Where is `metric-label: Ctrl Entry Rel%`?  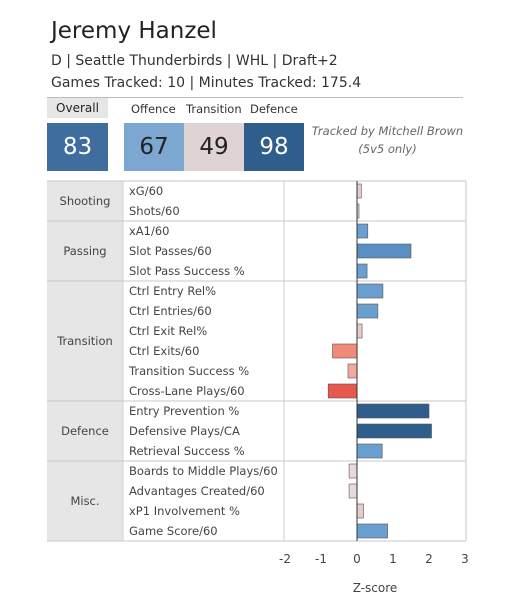 metric-label: Ctrl Entry Rel% is located at coordinates (172, 291).